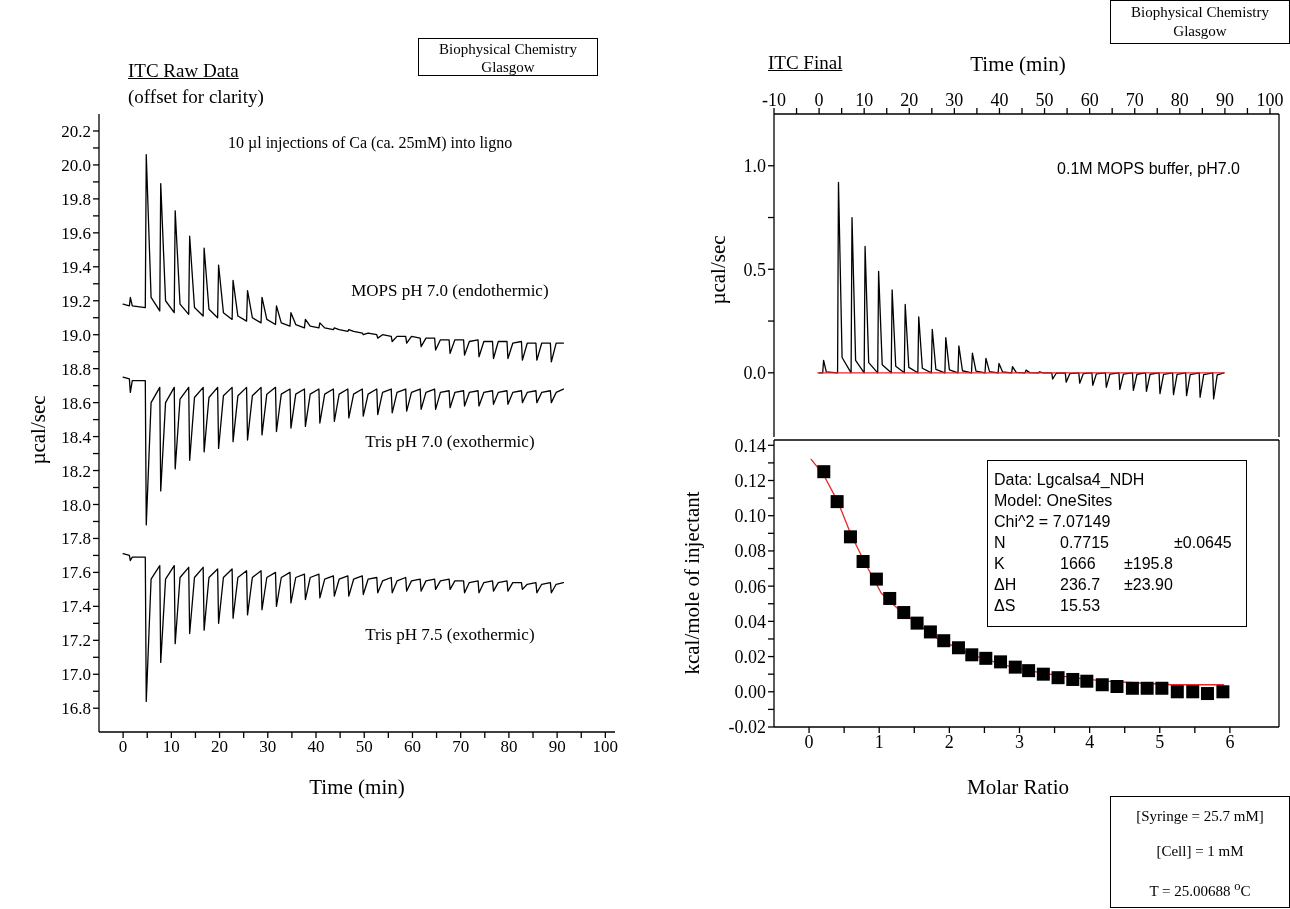 The height and width of the screenshot is (909, 1290). What do you see at coordinates (1090, 741) in the screenshot?
I see `x-tick-label: 4` at bounding box center [1090, 741].